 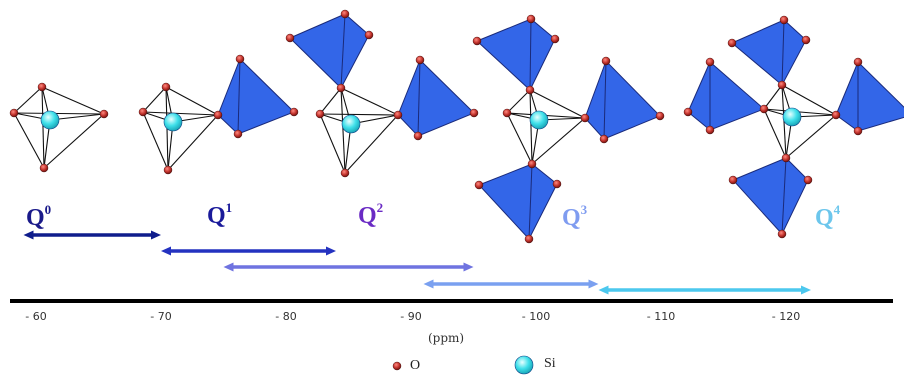 What do you see at coordinates (348, 267) in the screenshot?
I see `range-arrow-q2` at bounding box center [348, 267].